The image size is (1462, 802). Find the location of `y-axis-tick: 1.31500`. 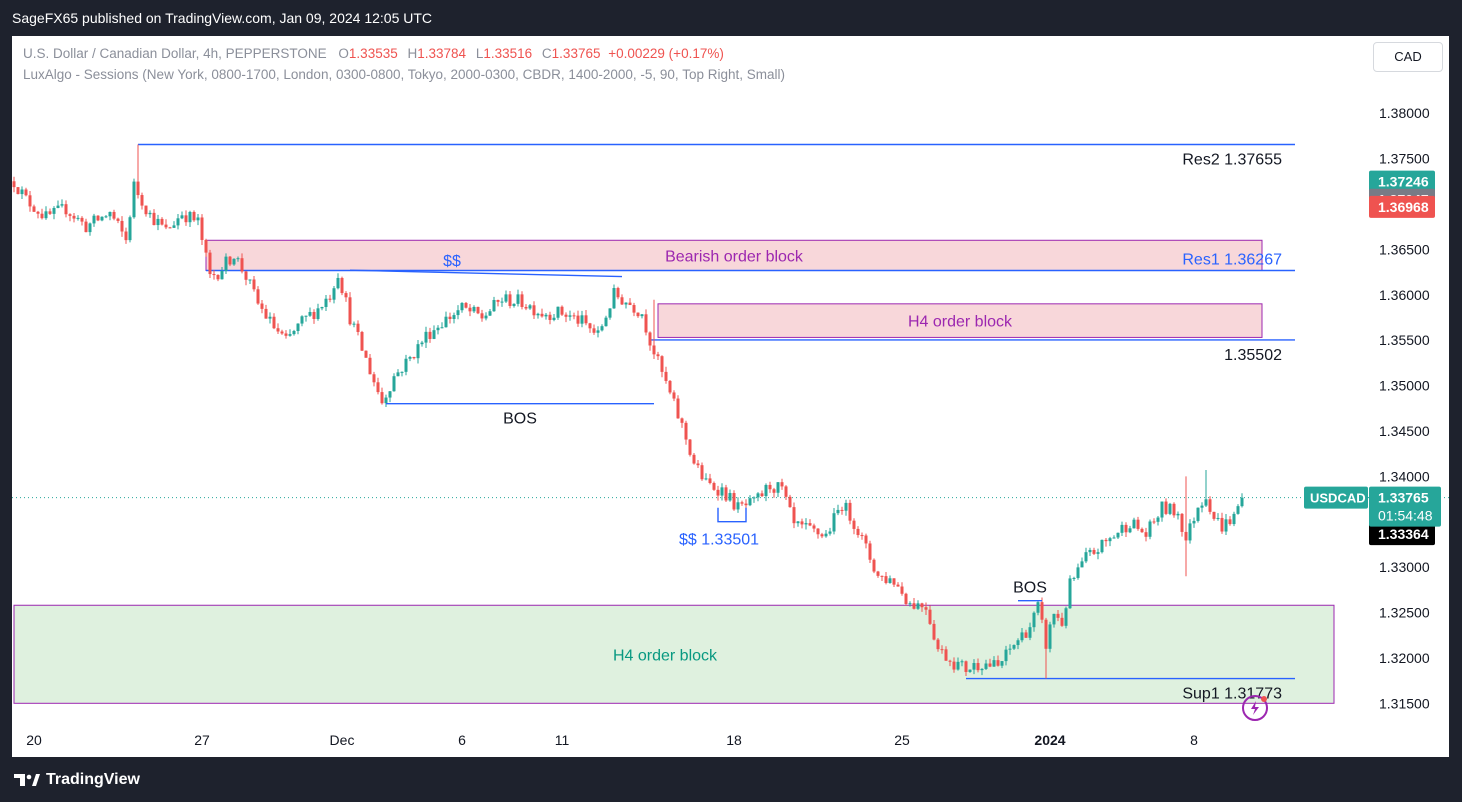

y-axis-tick: 1.31500 is located at coordinates (1404, 703).